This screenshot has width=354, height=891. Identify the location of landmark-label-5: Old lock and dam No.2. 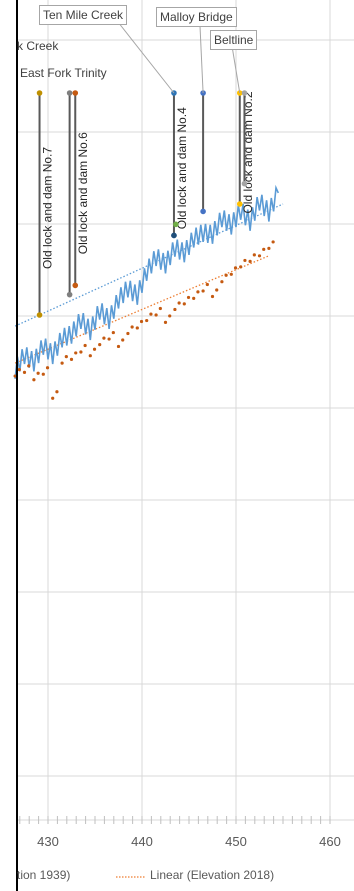
(248, 152).